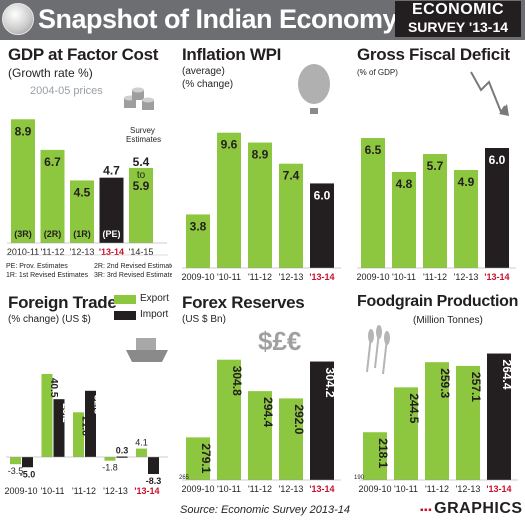  What do you see at coordinates (28, 474) in the screenshot?
I see `bar-value-label: -5.0` at bounding box center [28, 474].